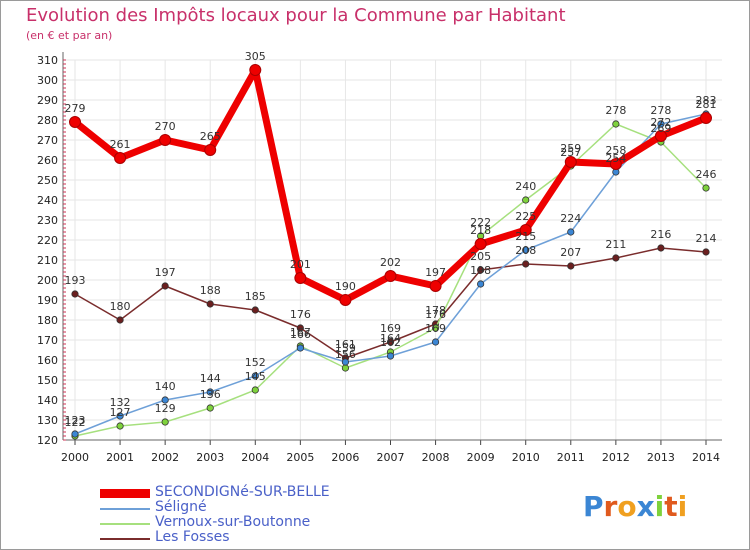  What do you see at coordinates (706, 104) in the screenshot?
I see `data-label: 281` at bounding box center [706, 104].